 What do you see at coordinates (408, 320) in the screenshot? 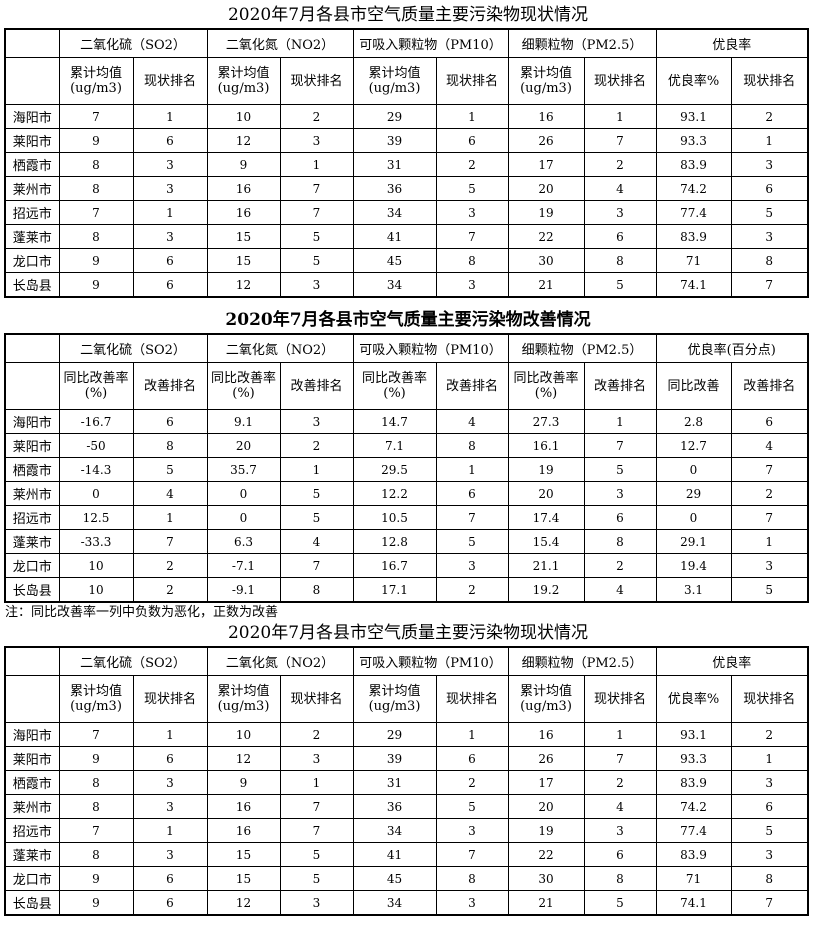
I see `table2-title: 2020年7月各县市空气质量主要污染物改善情况` at bounding box center [408, 320].